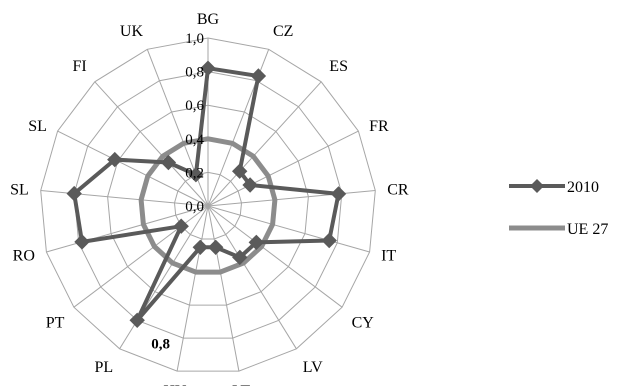 The image size is (622, 386). What do you see at coordinates (537, 186) in the screenshot?
I see `legend-marker` at bounding box center [537, 186].